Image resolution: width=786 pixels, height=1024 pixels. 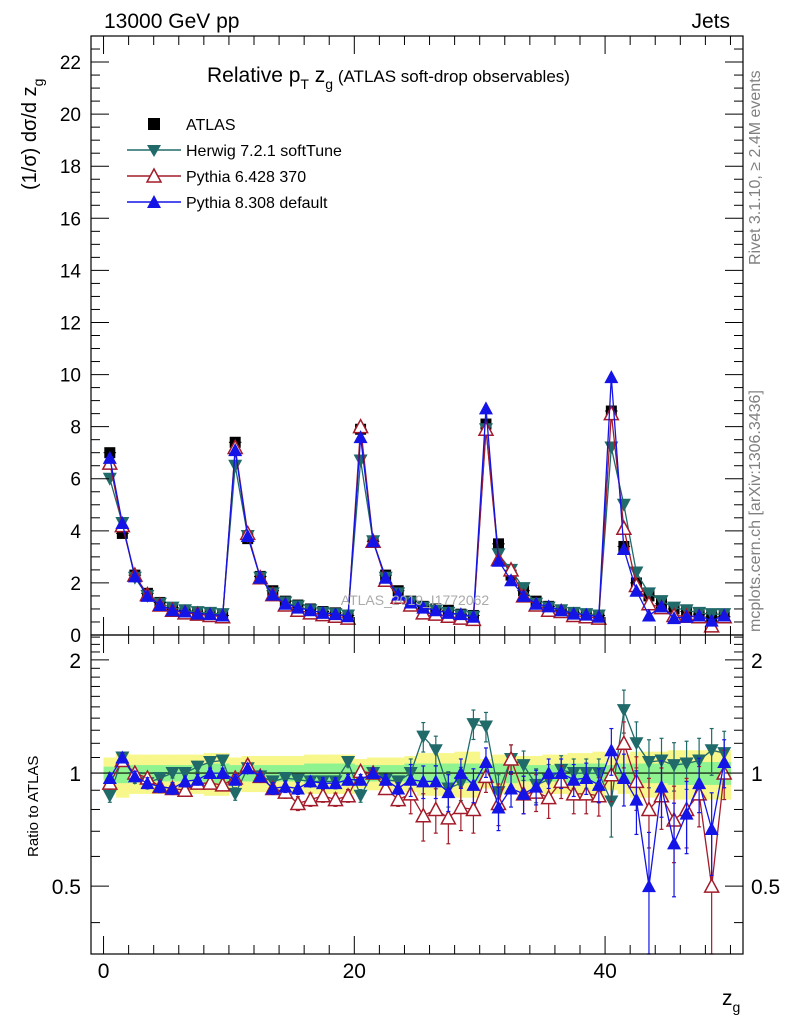 I want to click on ratio-y-tick-label: 0.5, so click(x=66, y=887).